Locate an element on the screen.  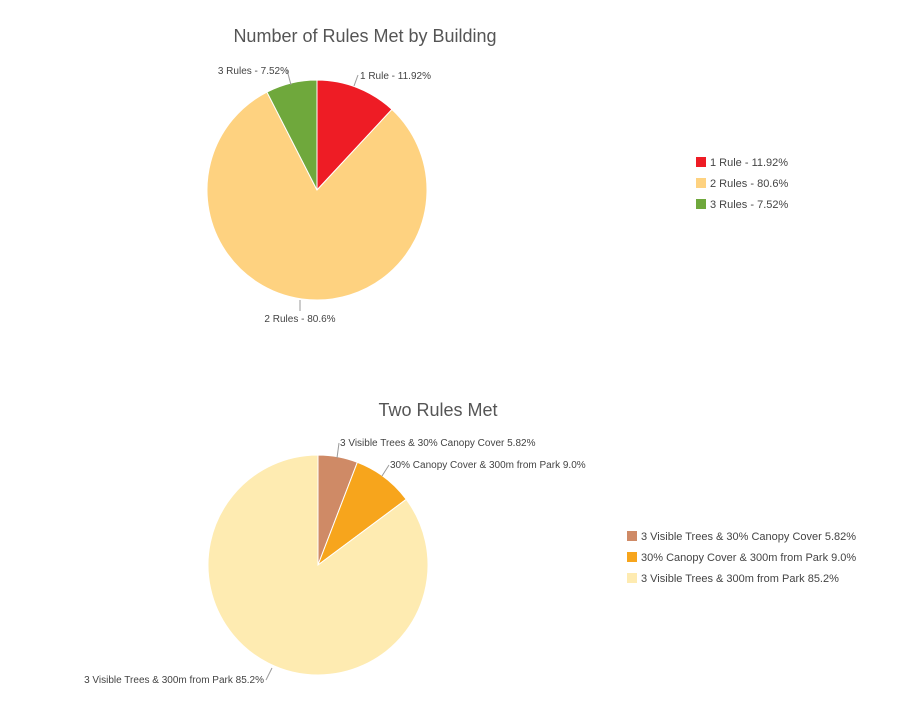
legend-label: 3 Visible Trees & 300m from Park 85.2% is located at coordinates (740, 579).